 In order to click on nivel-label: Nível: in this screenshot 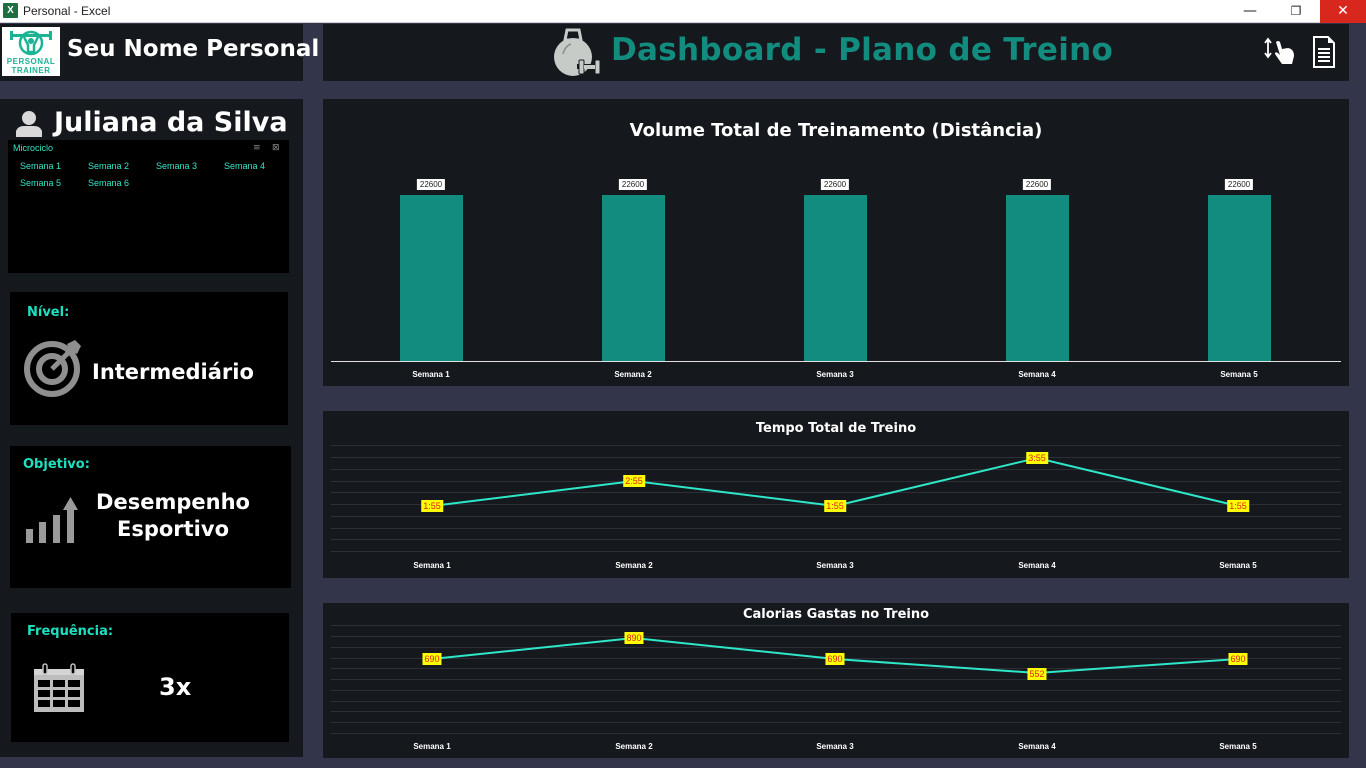, I will do `click(48, 312)`.